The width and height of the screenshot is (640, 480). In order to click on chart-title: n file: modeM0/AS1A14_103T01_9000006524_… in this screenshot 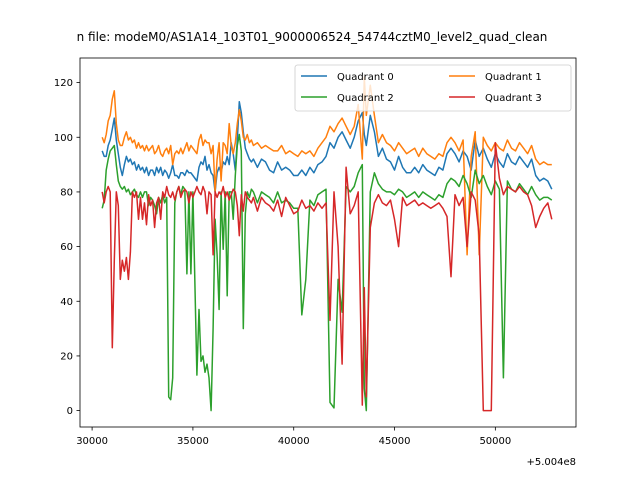, I will do `click(312, 37)`.